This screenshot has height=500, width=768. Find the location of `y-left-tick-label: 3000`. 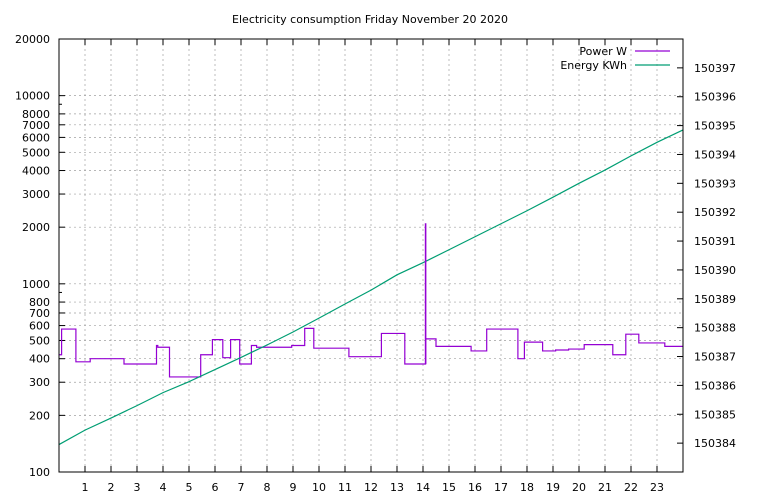

y-left-tick-label: 3000 is located at coordinates (36, 194).